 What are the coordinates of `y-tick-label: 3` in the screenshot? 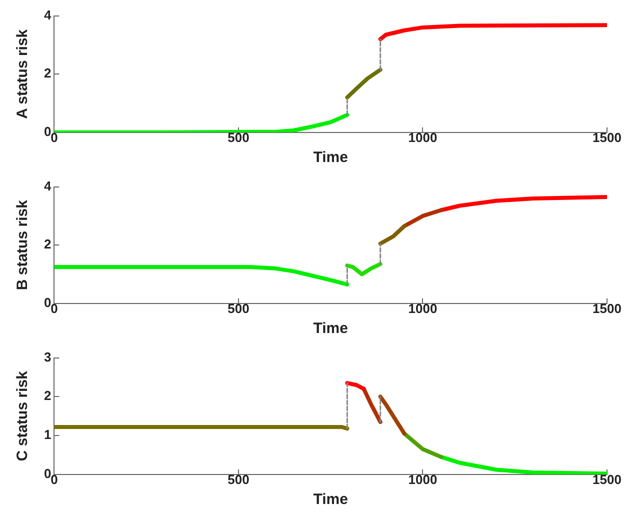 It's located at (48, 356).